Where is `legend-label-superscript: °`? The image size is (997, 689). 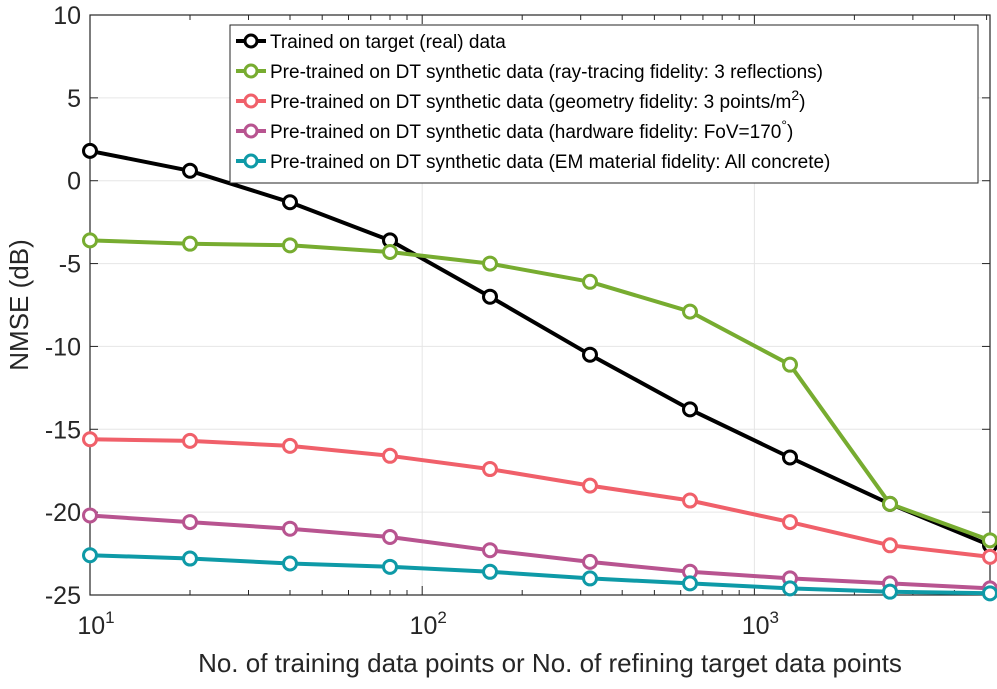 legend-label-superscript: ° is located at coordinates (784, 125).